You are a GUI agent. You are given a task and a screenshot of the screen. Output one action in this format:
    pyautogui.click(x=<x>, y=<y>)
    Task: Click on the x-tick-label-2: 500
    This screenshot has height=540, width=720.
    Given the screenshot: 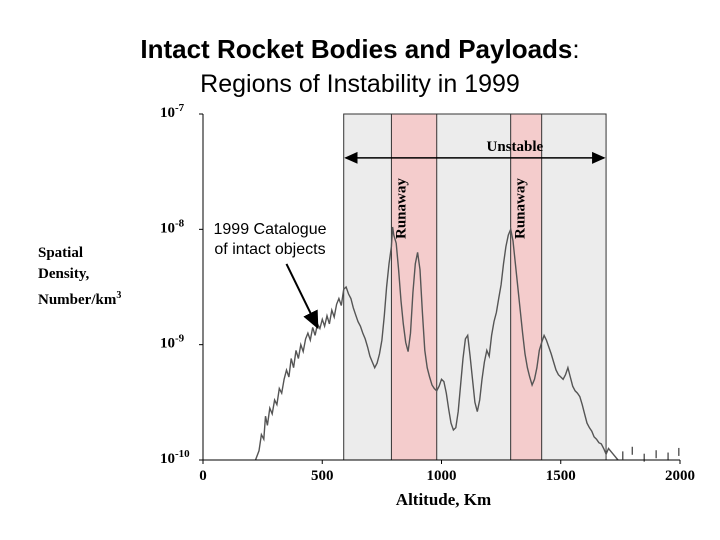 What is the action you would take?
    pyautogui.click(x=322, y=476)
    